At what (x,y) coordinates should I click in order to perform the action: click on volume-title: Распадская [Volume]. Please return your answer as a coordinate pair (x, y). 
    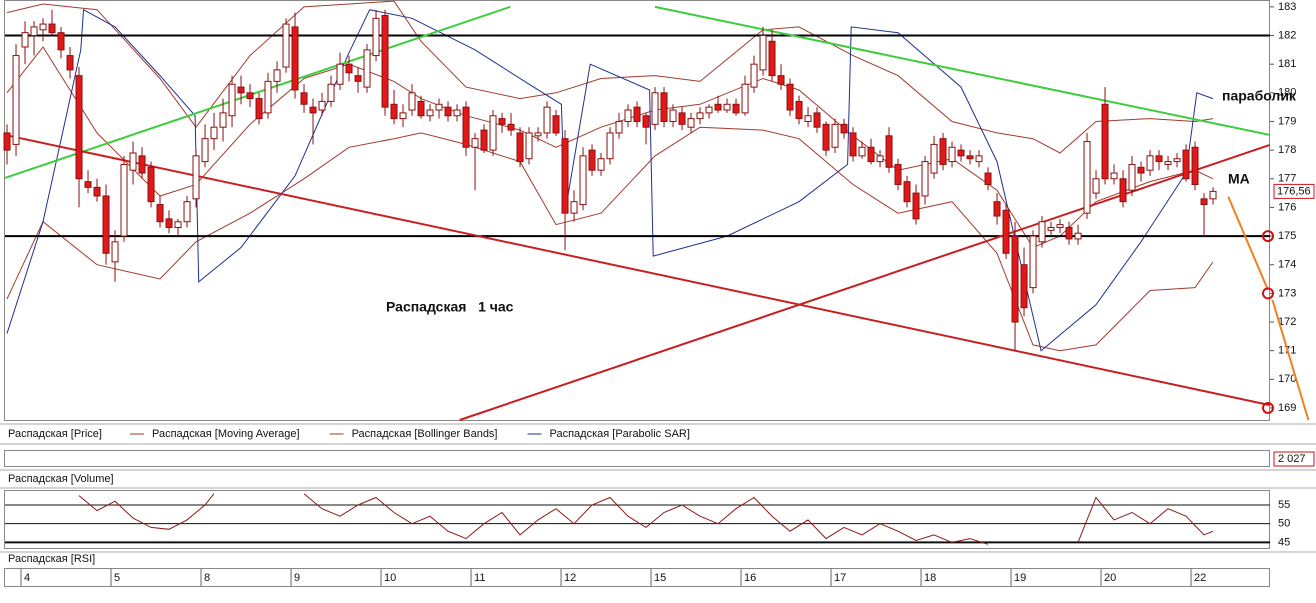
    Looking at the image, I should click on (61, 479).